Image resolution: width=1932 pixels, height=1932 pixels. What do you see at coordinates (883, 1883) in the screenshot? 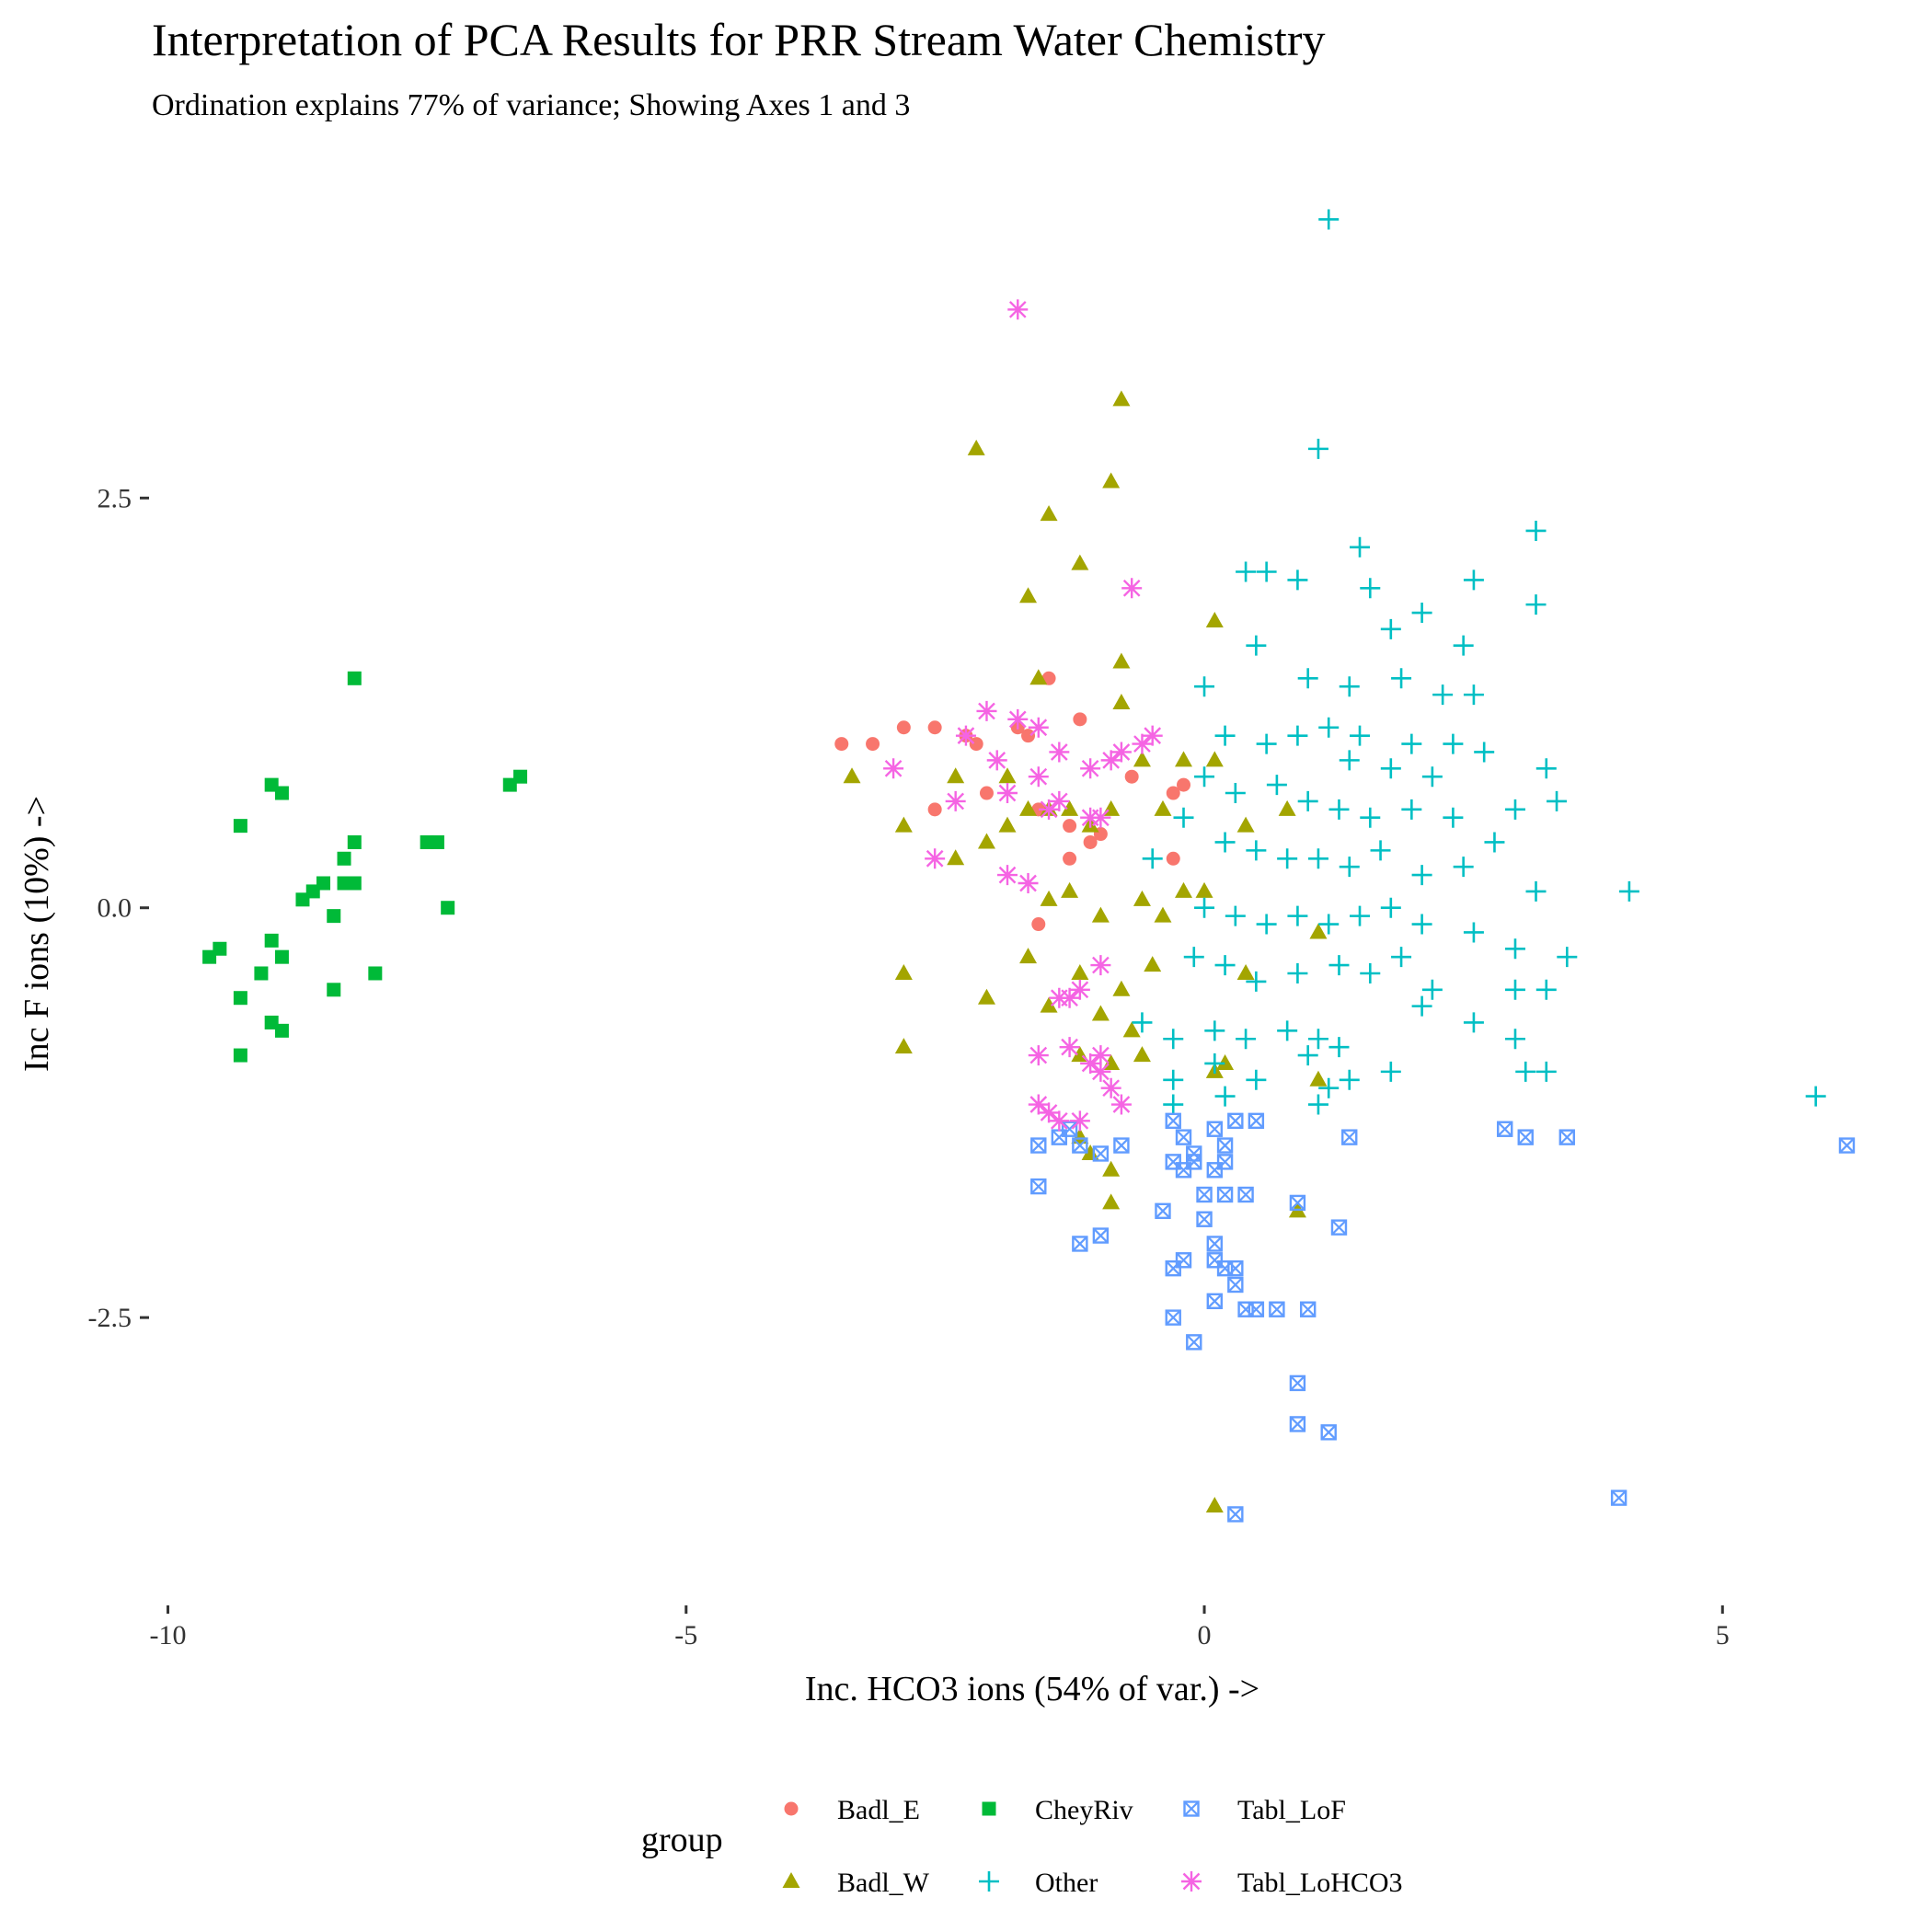
I see `legend-label: Badl_W` at bounding box center [883, 1883].